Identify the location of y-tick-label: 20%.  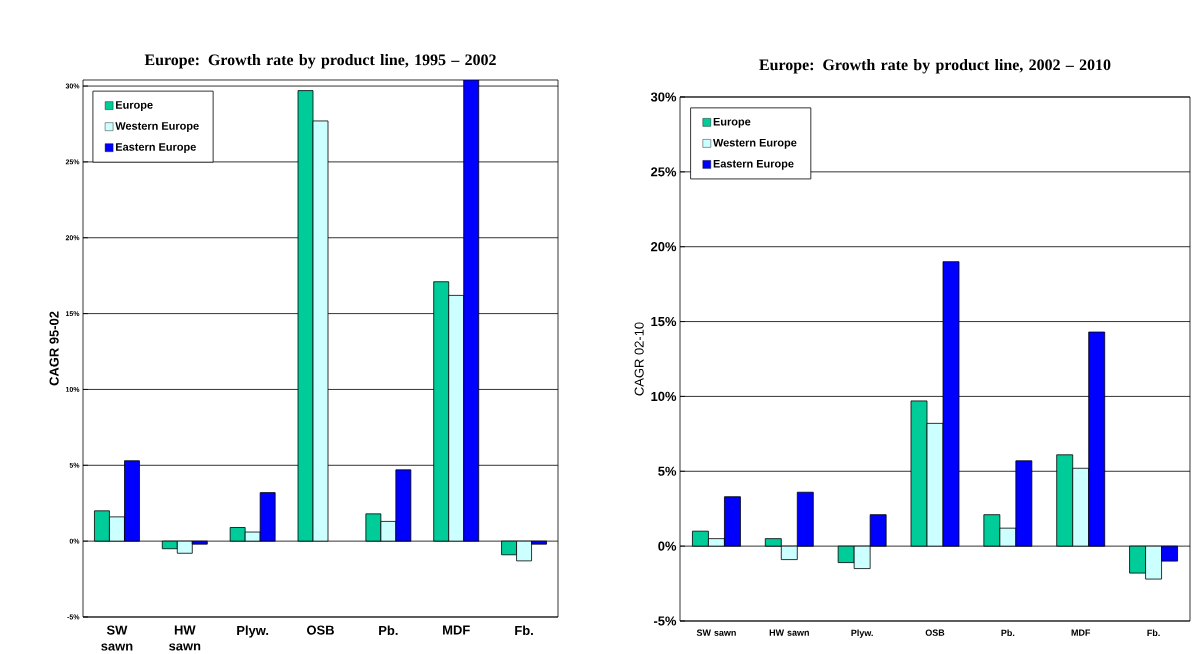
(664, 247).